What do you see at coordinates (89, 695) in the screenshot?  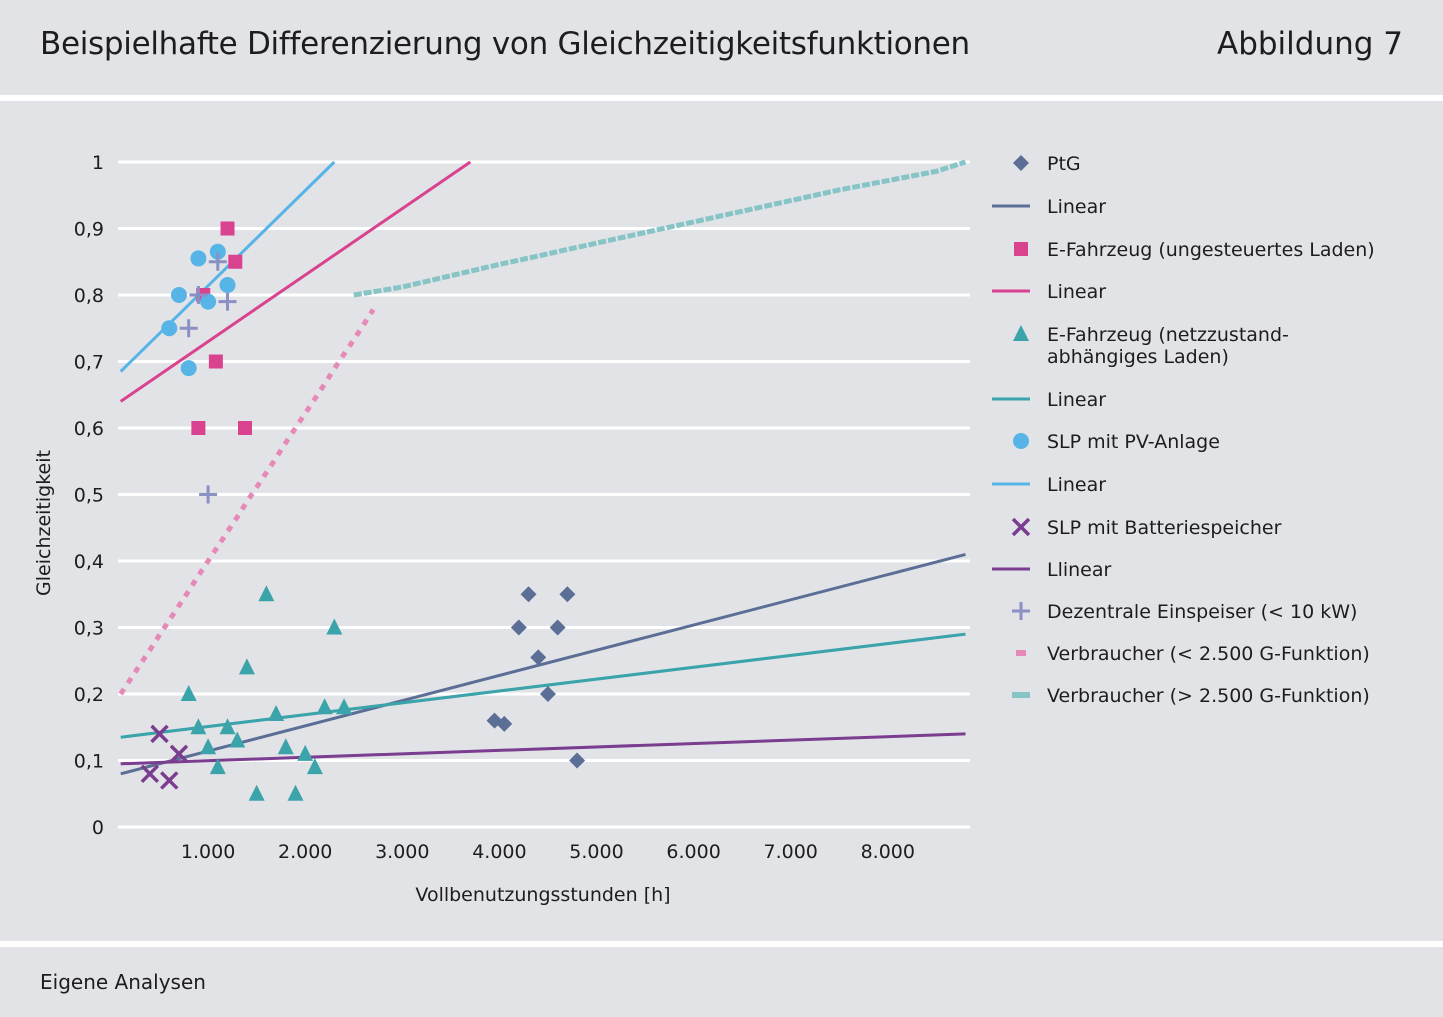 I see `y-tick-label: 0,2` at bounding box center [89, 695].